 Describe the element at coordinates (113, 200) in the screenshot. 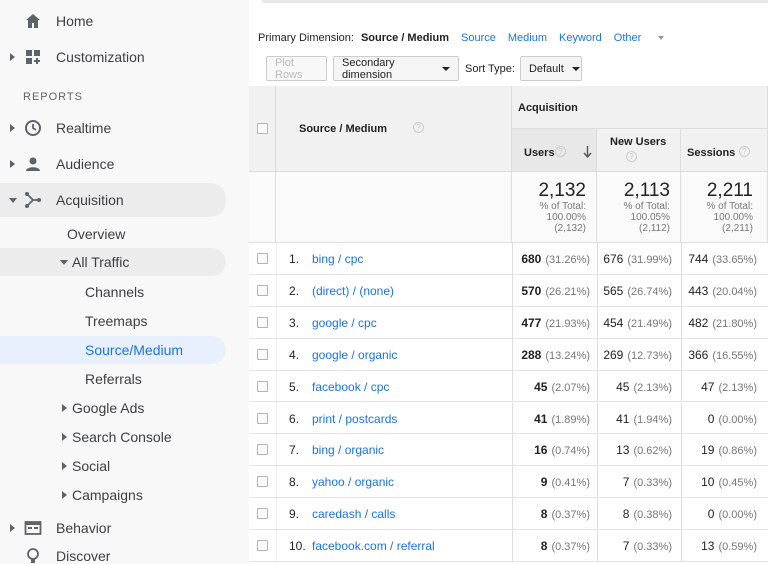

I see `nav-acquisition: Acquisition` at that location.